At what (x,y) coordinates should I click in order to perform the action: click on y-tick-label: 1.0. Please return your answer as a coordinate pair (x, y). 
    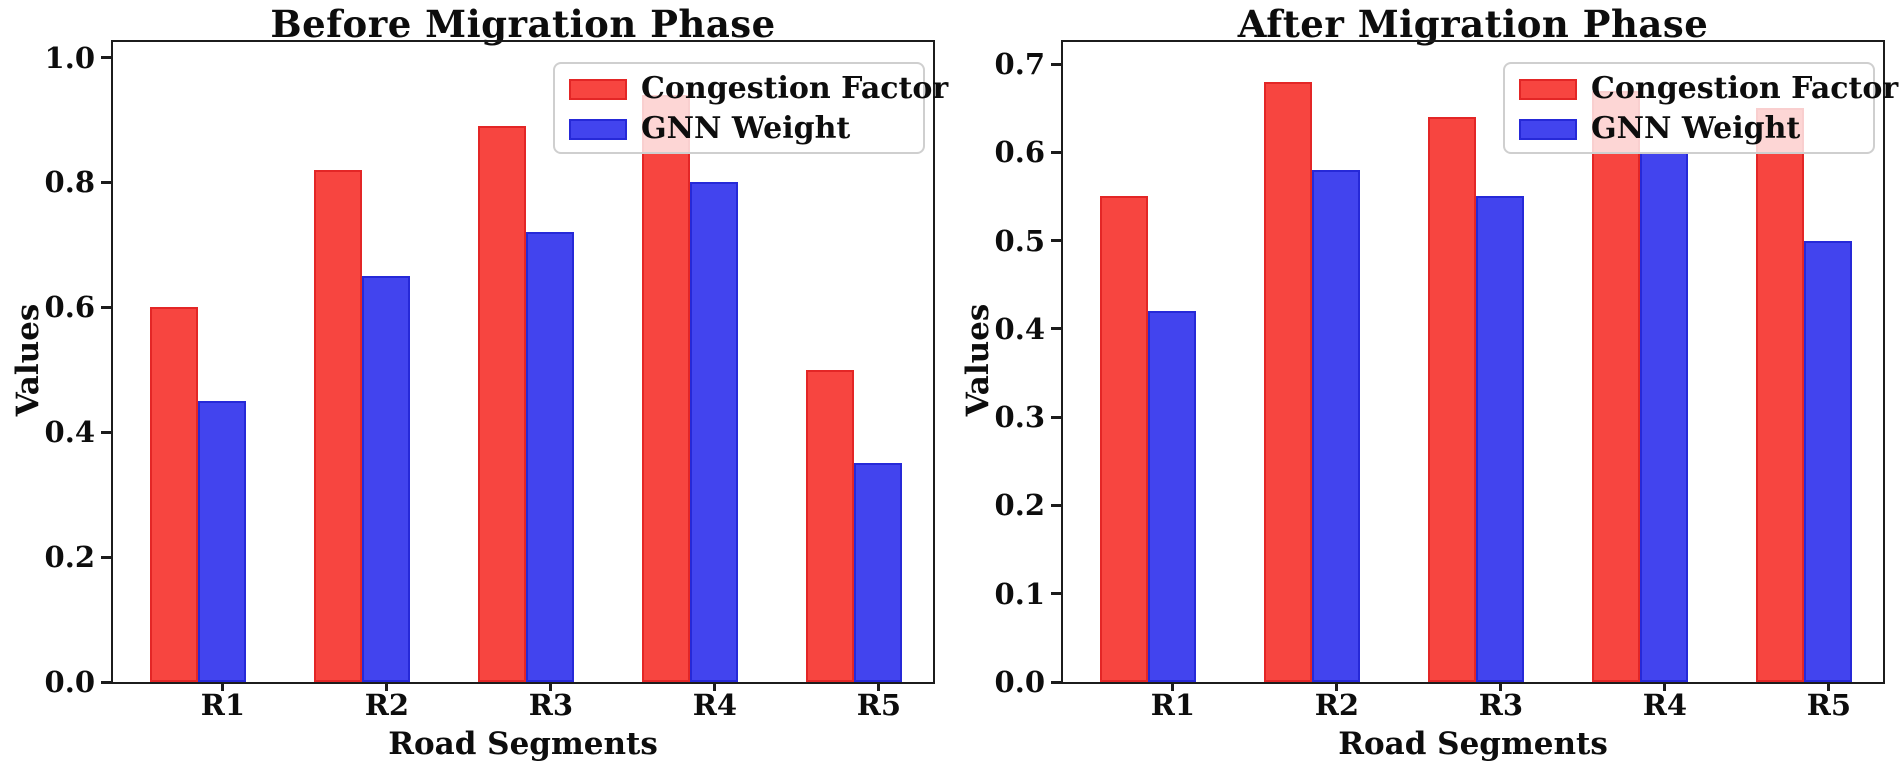
    Looking at the image, I should click on (69, 57).